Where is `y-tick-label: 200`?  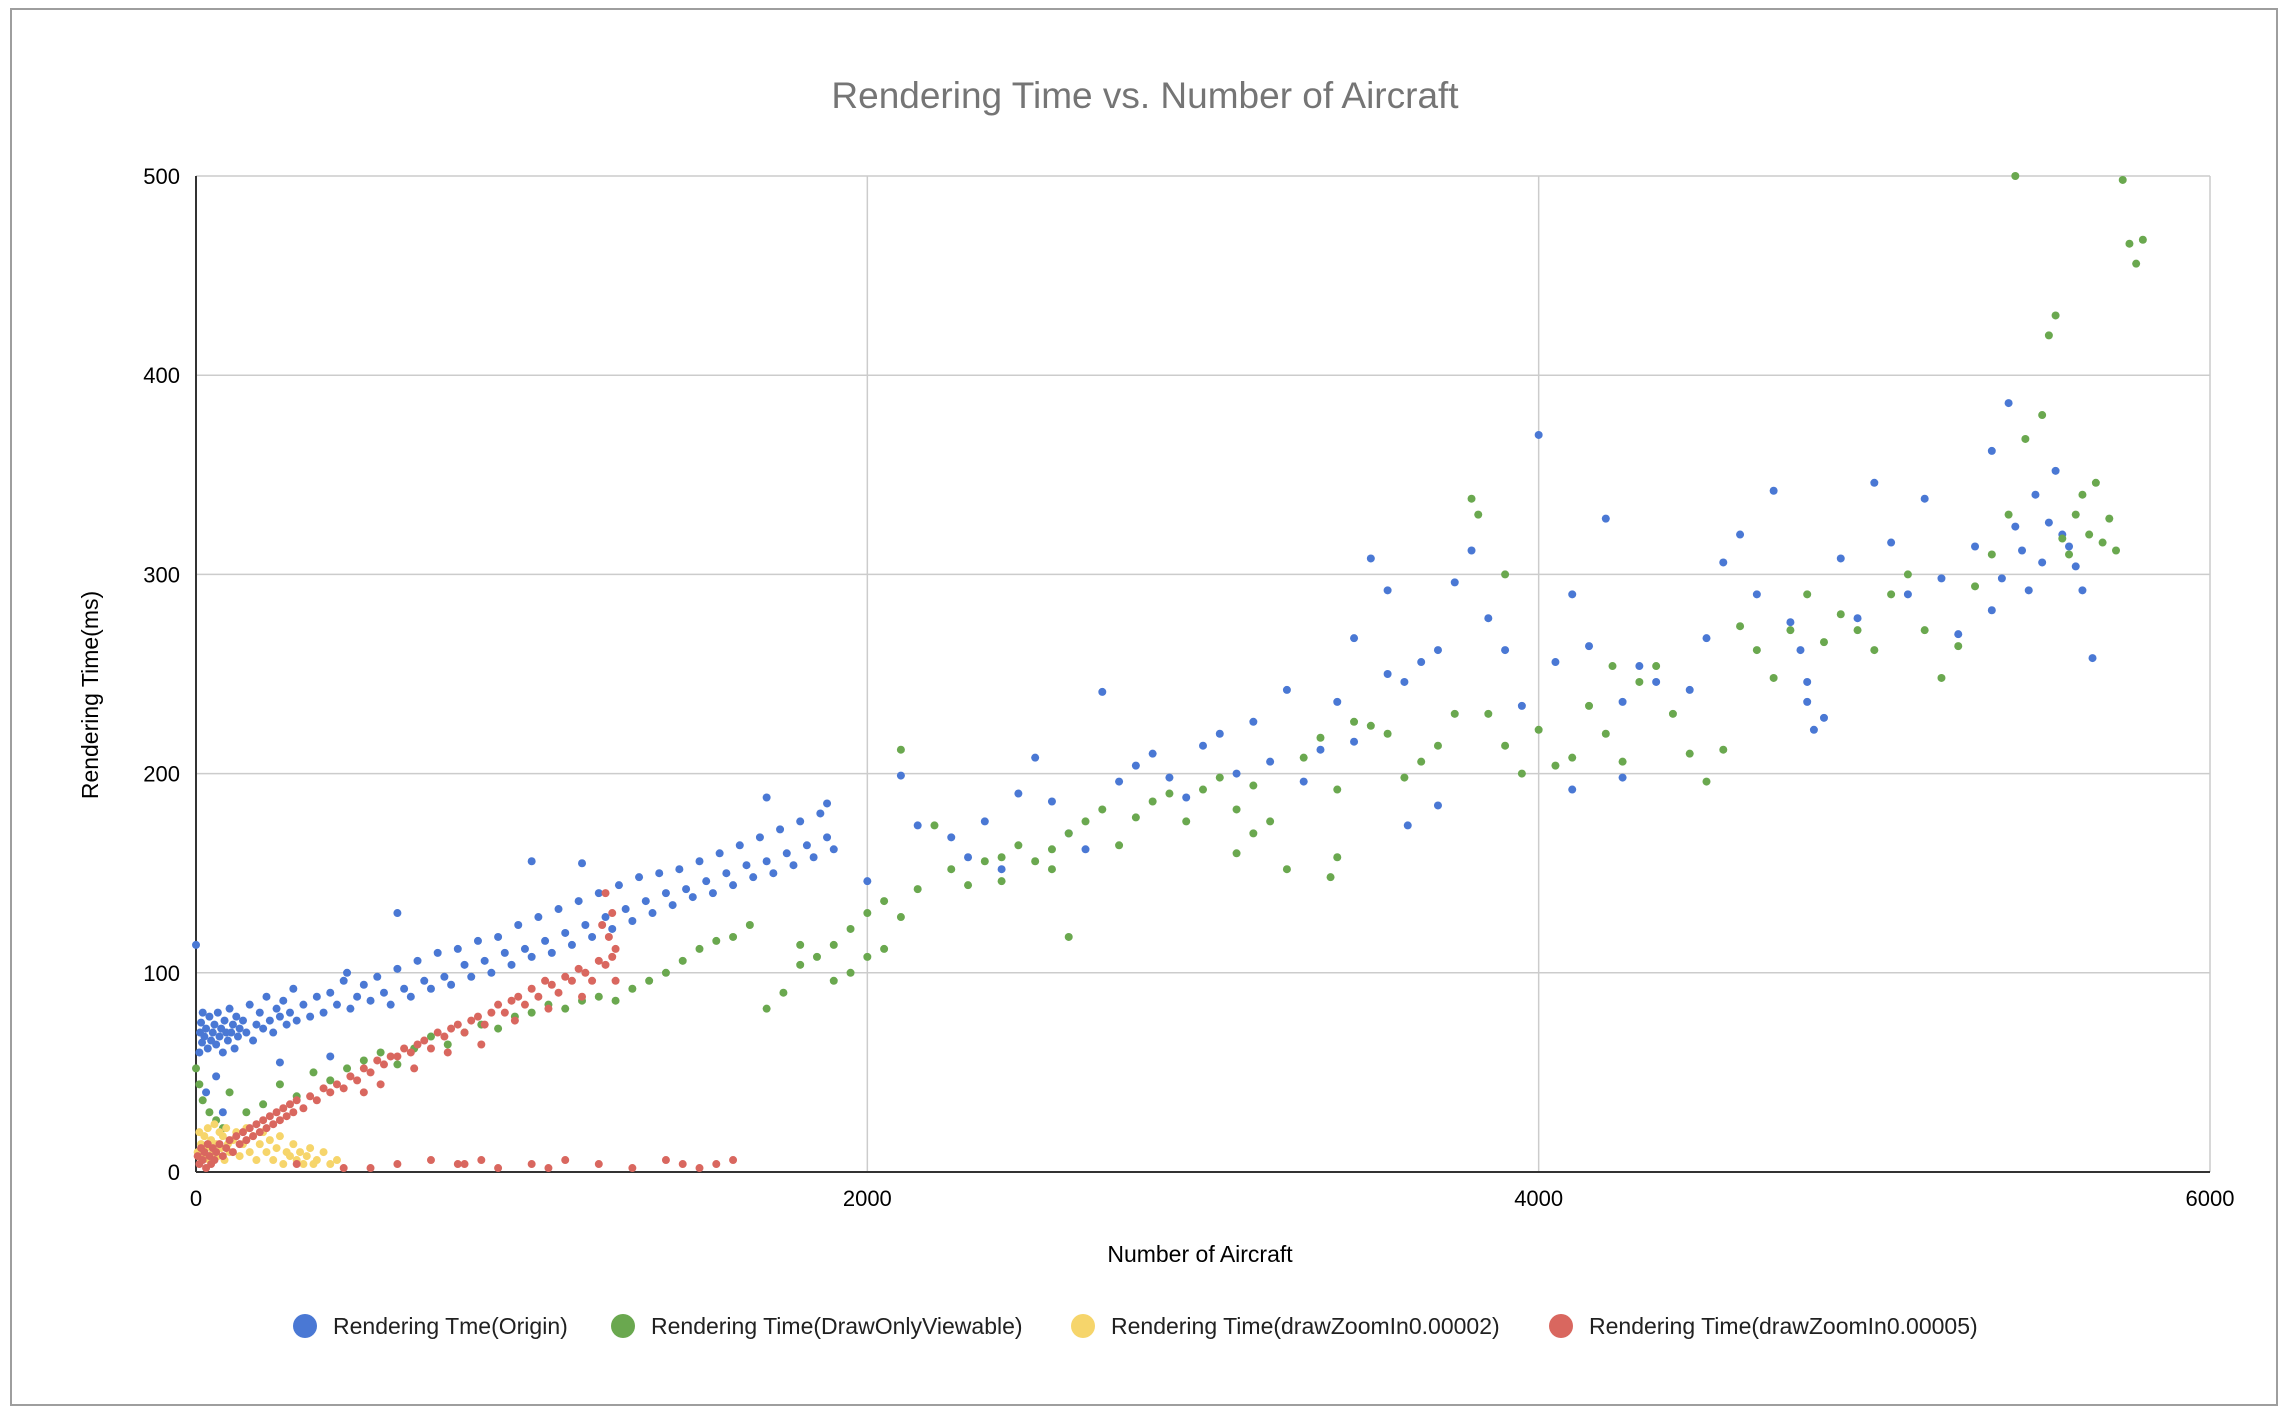
y-tick-label: 200 is located at coordinates (161, 774).